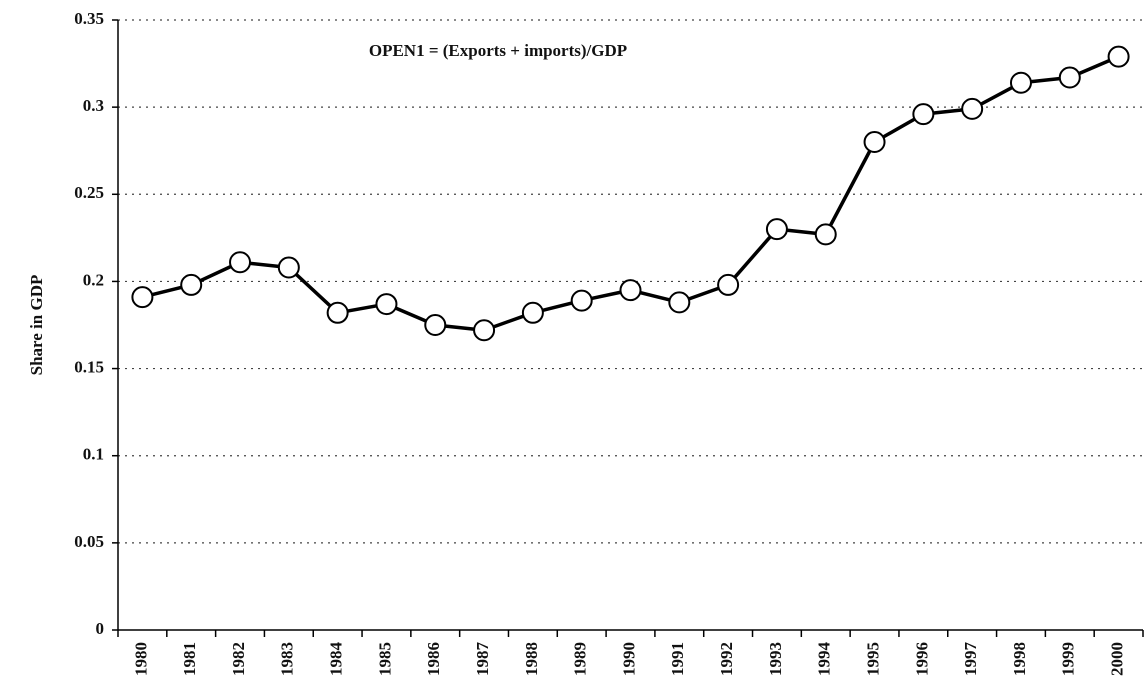 This screenshot has width=1145, height=695. Describe the element at coordinates (140, 659) in the screenshot. I see `x-tick-label: 1980` at that location.